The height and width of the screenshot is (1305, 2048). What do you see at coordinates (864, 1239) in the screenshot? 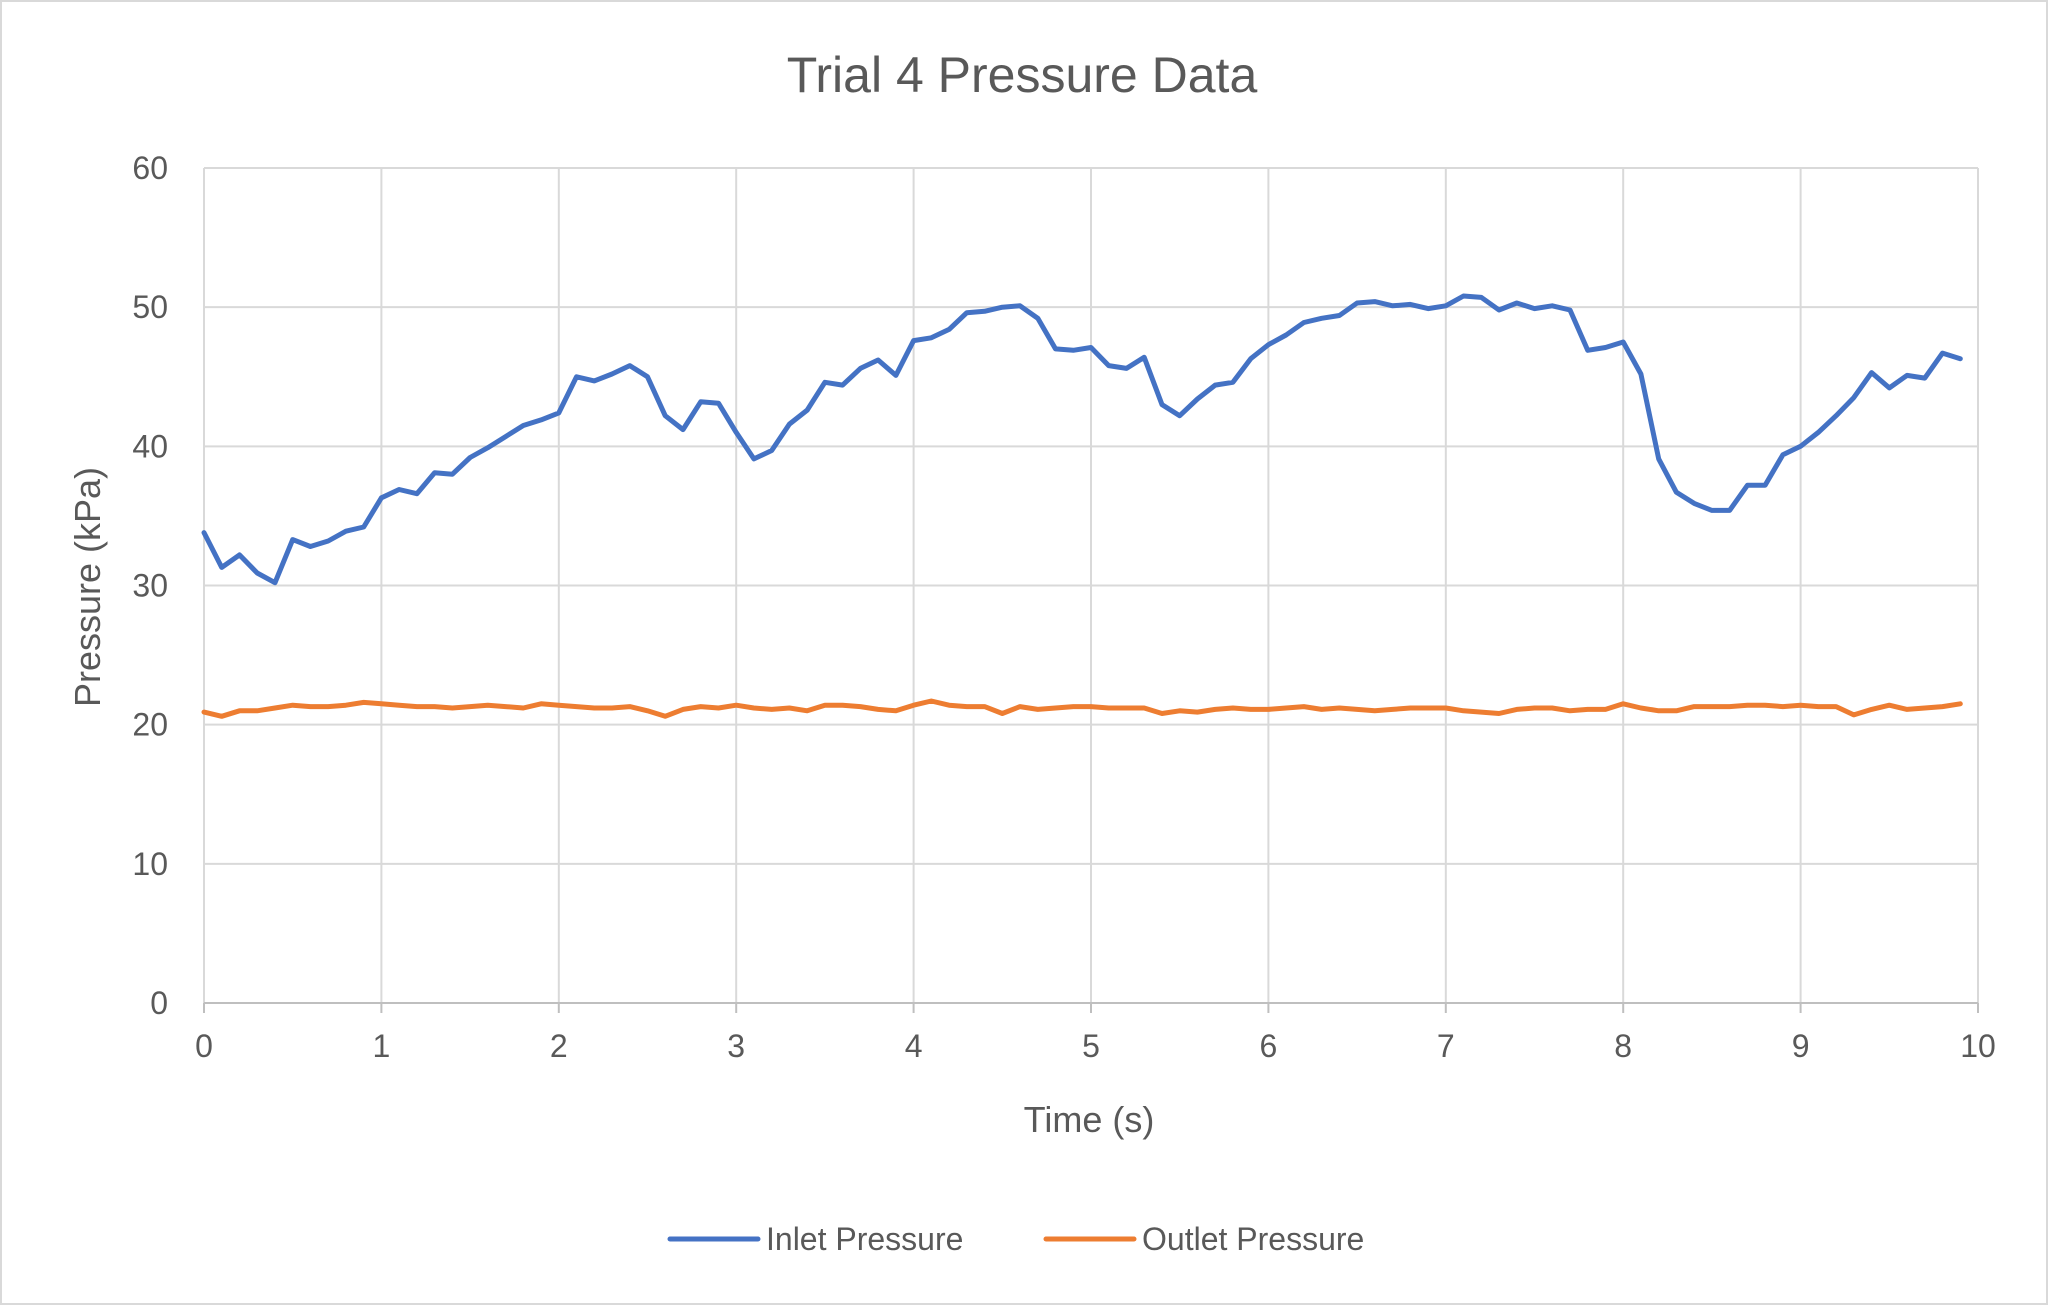
I see `legend-label-inlet-pressure: Inlet Pressure` at bounding box center [864, 1239].